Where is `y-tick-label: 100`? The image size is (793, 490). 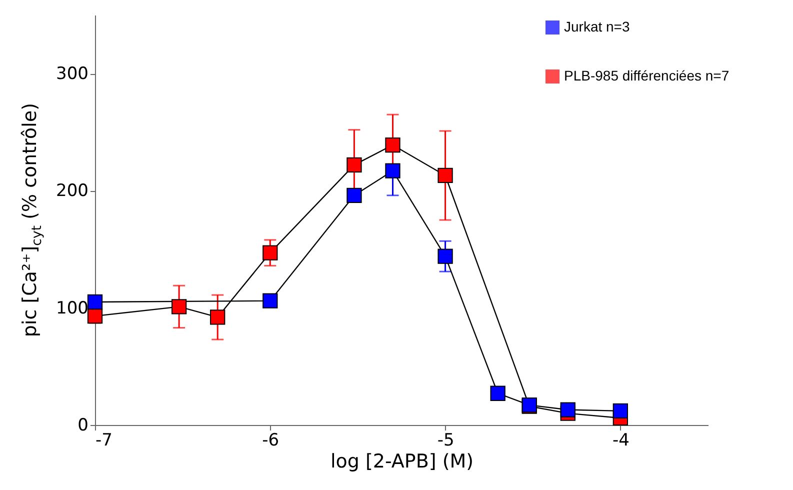
y-tick-label: 100 is located at coordinates (72, 308).